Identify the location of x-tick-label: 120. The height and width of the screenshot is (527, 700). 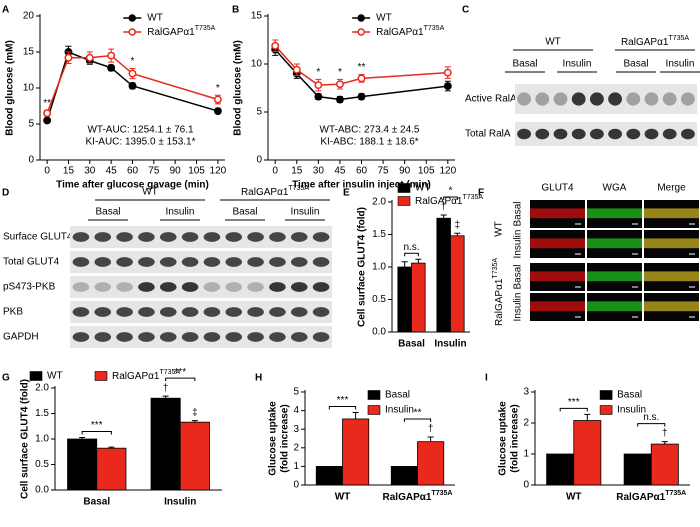
(447, 171).